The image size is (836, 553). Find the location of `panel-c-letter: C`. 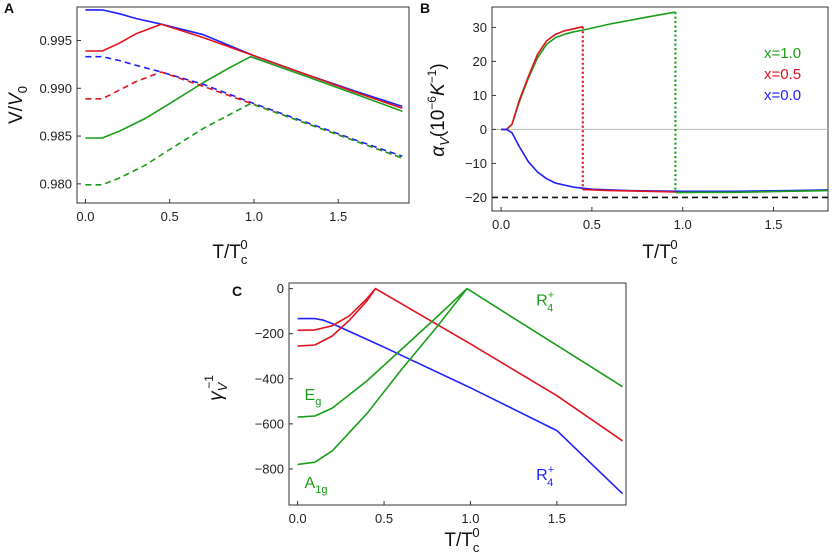

panel-c-letter: C is located at coordinates (237, 291).